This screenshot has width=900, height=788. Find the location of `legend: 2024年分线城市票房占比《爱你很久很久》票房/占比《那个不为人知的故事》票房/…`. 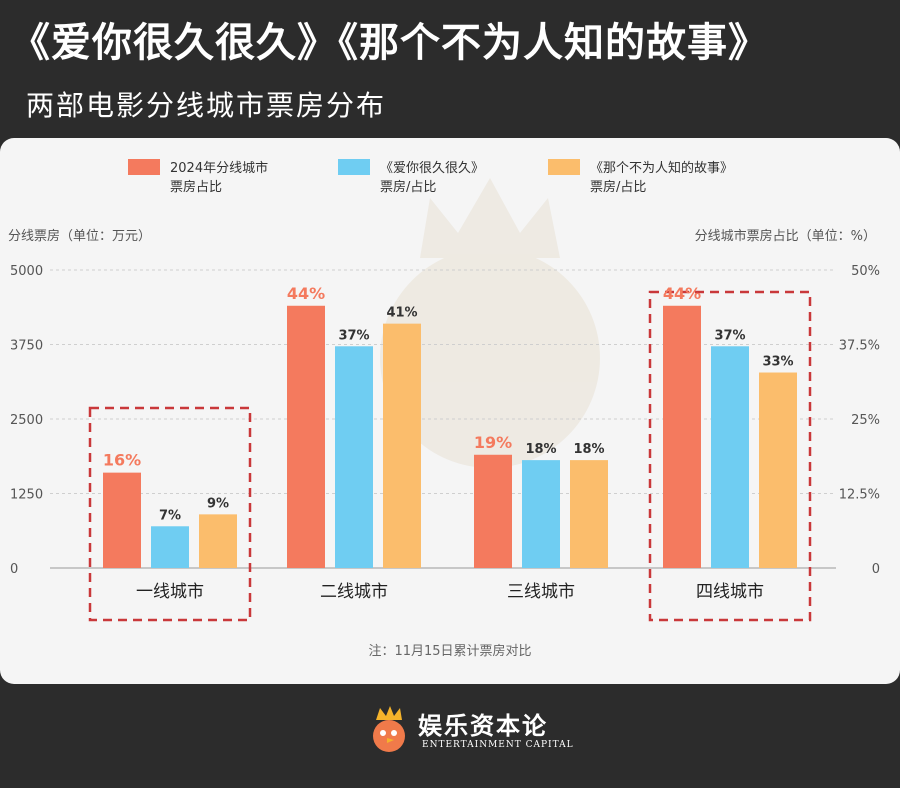

legend: 2024年分线城市票房占比《爱你很久很久》票房/占比《那个不为人知的故事》票房/… is located at coordinates (430, 177).